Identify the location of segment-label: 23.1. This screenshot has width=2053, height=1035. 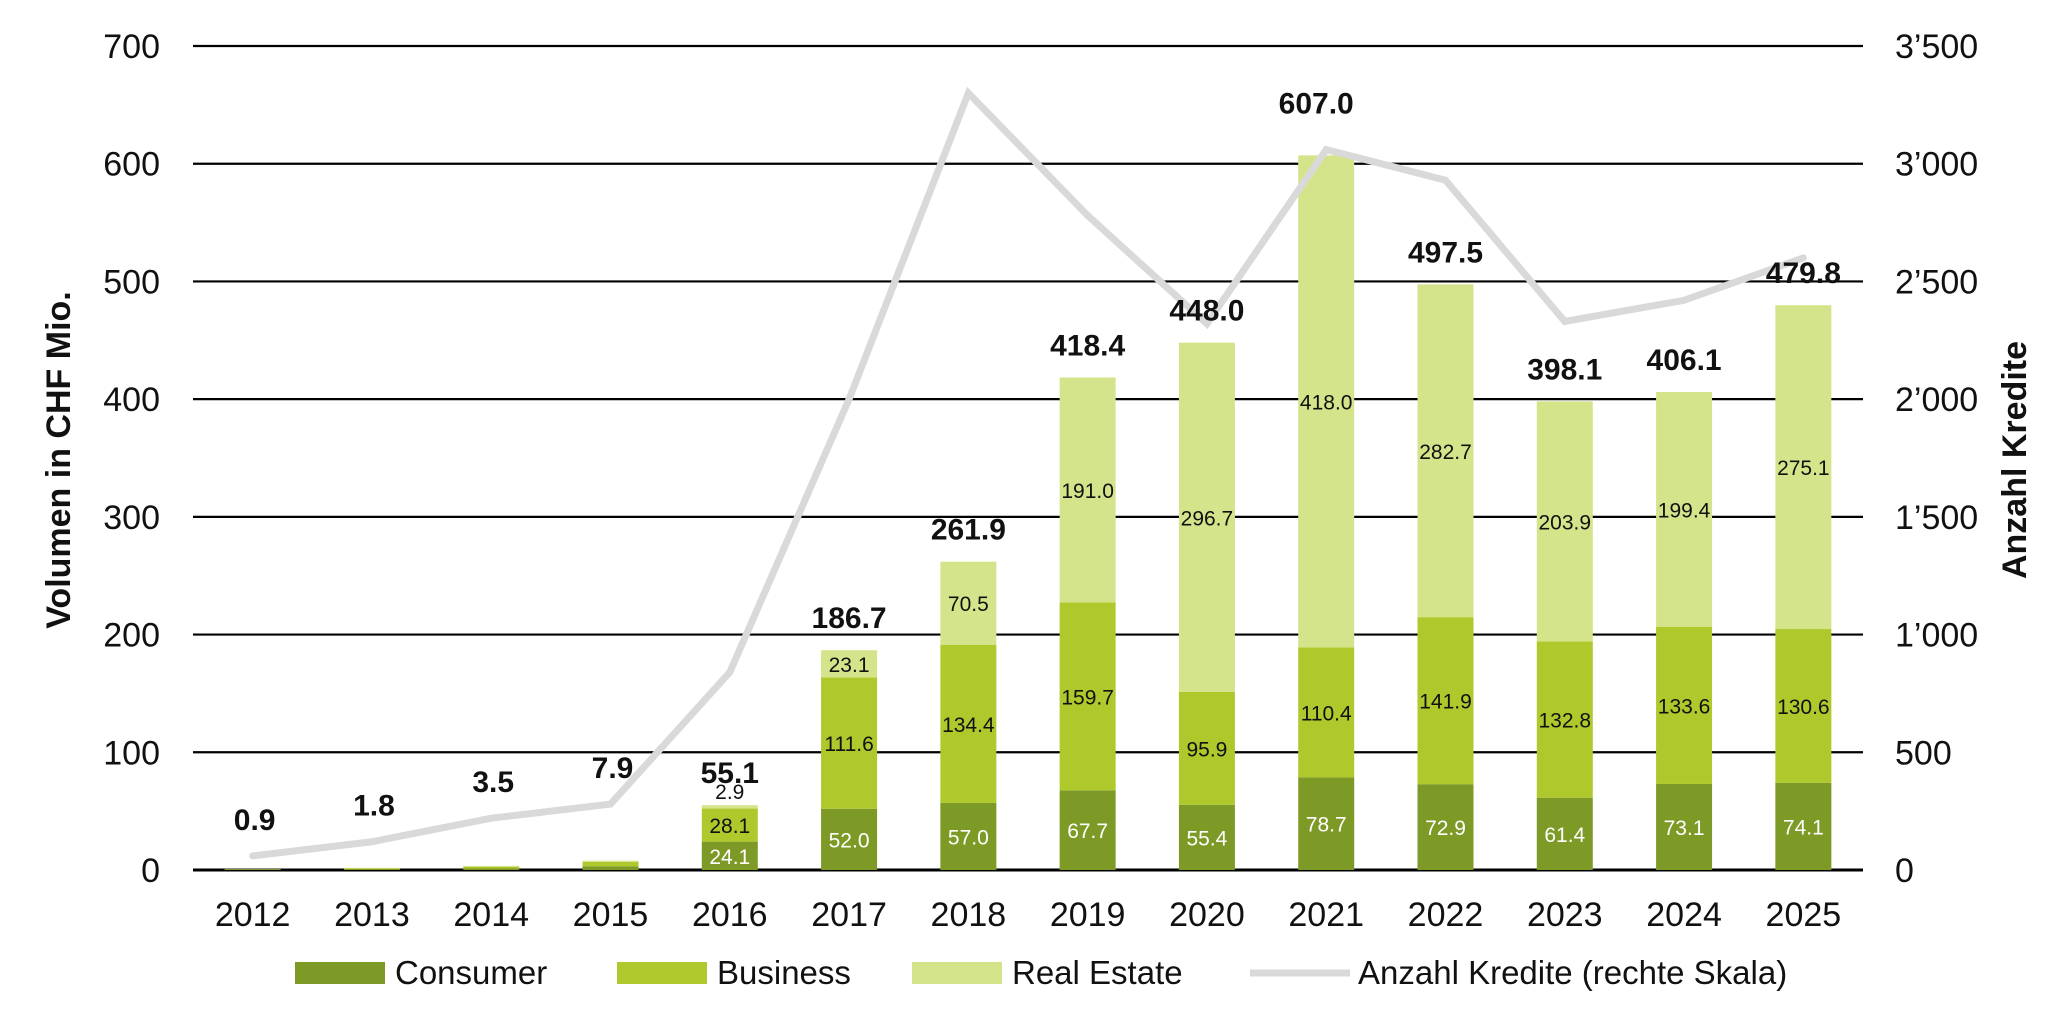
(849, 665).